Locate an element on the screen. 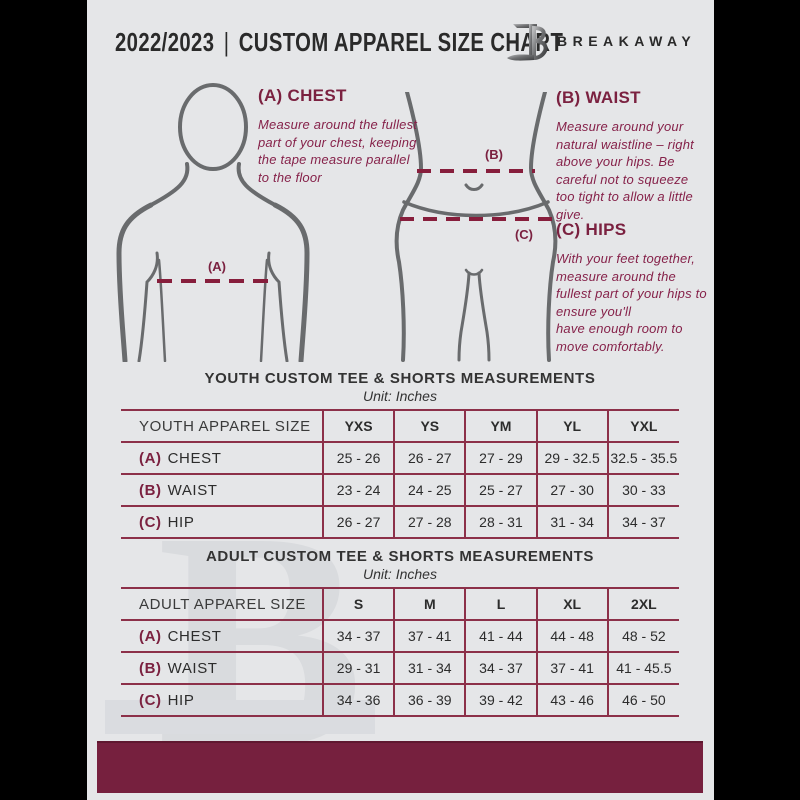  adult-col-m: M is located at coordinates (429, 603).